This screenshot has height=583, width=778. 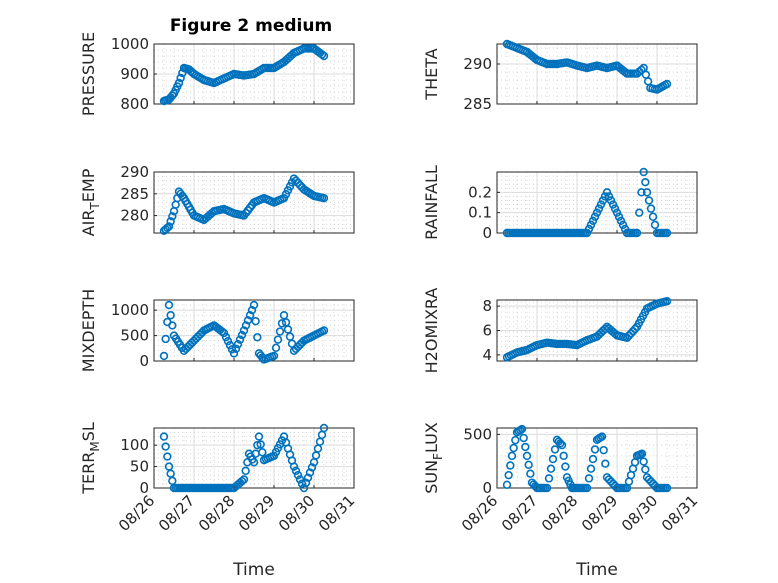 What do you see at coordinates (95, 446) in the screenshot?
I see `y-axis-label-subscript: M` at bounding box center [95, 446].